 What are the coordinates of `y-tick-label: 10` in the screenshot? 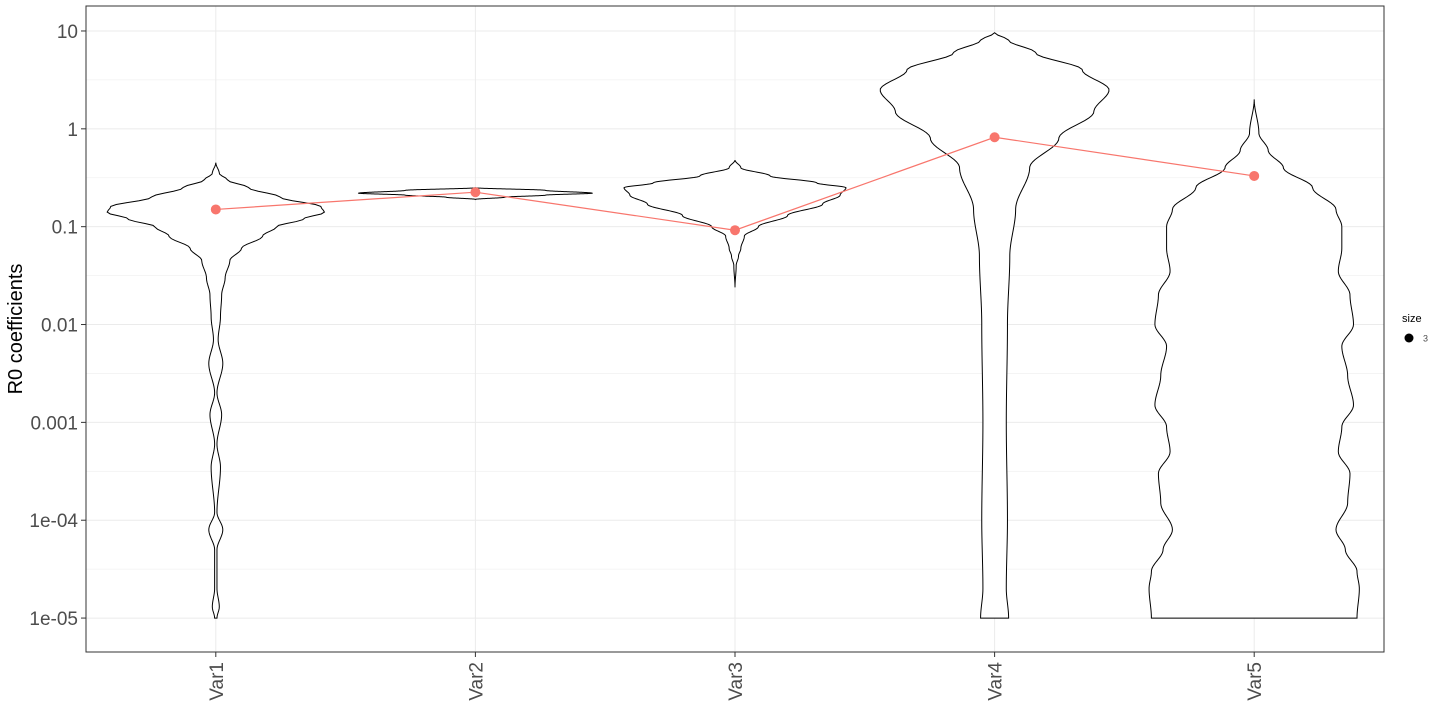 It's located at (67, 32).